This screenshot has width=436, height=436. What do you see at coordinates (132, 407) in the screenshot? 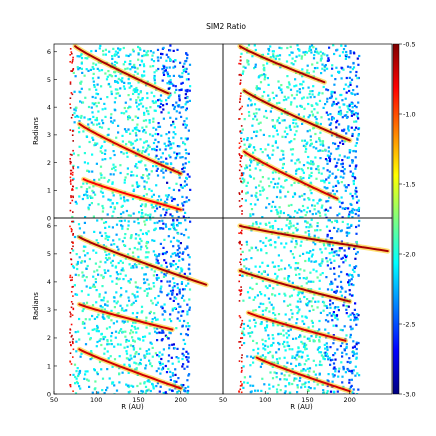
I see `x-axis-label: R (AU)` at bounding box center [132, 407].